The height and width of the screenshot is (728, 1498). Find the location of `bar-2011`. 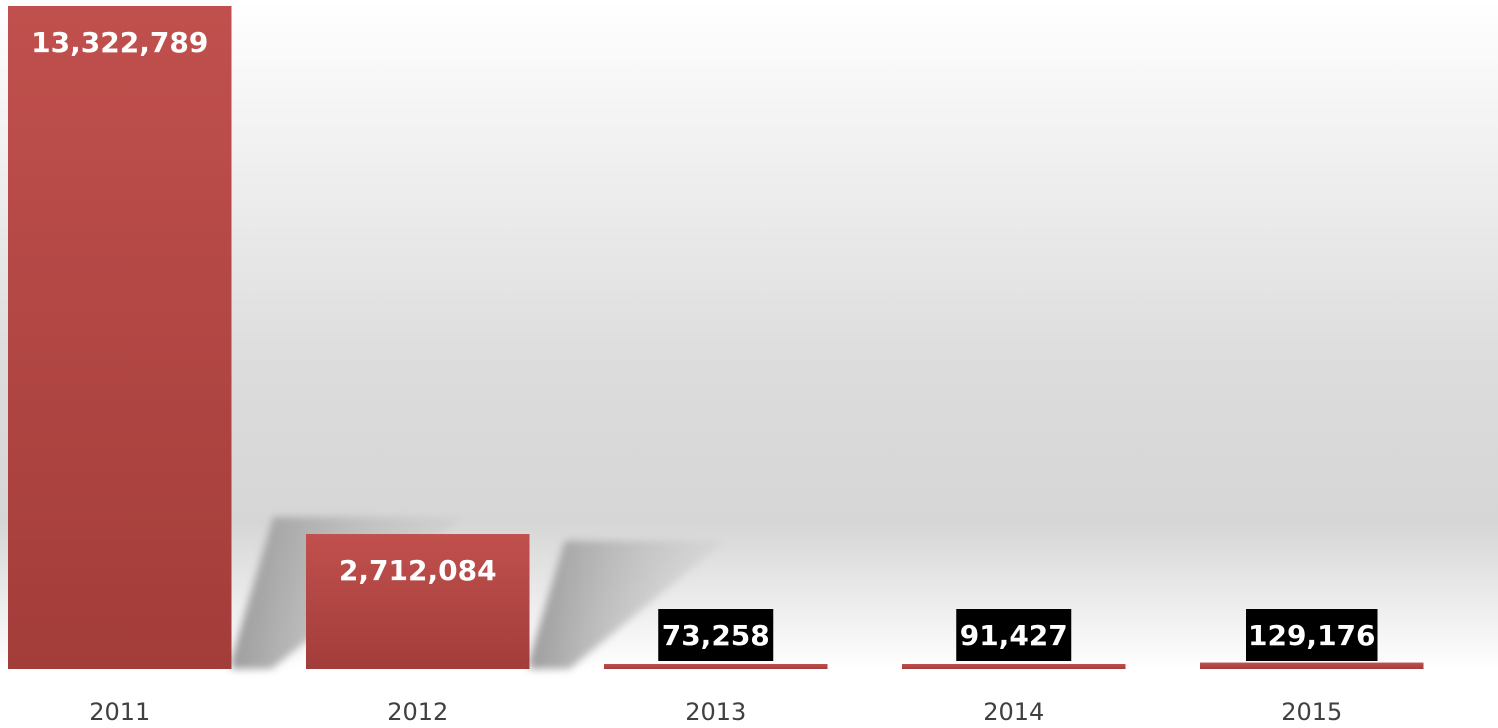

bar-2011 is located at coordinates (120, 337).